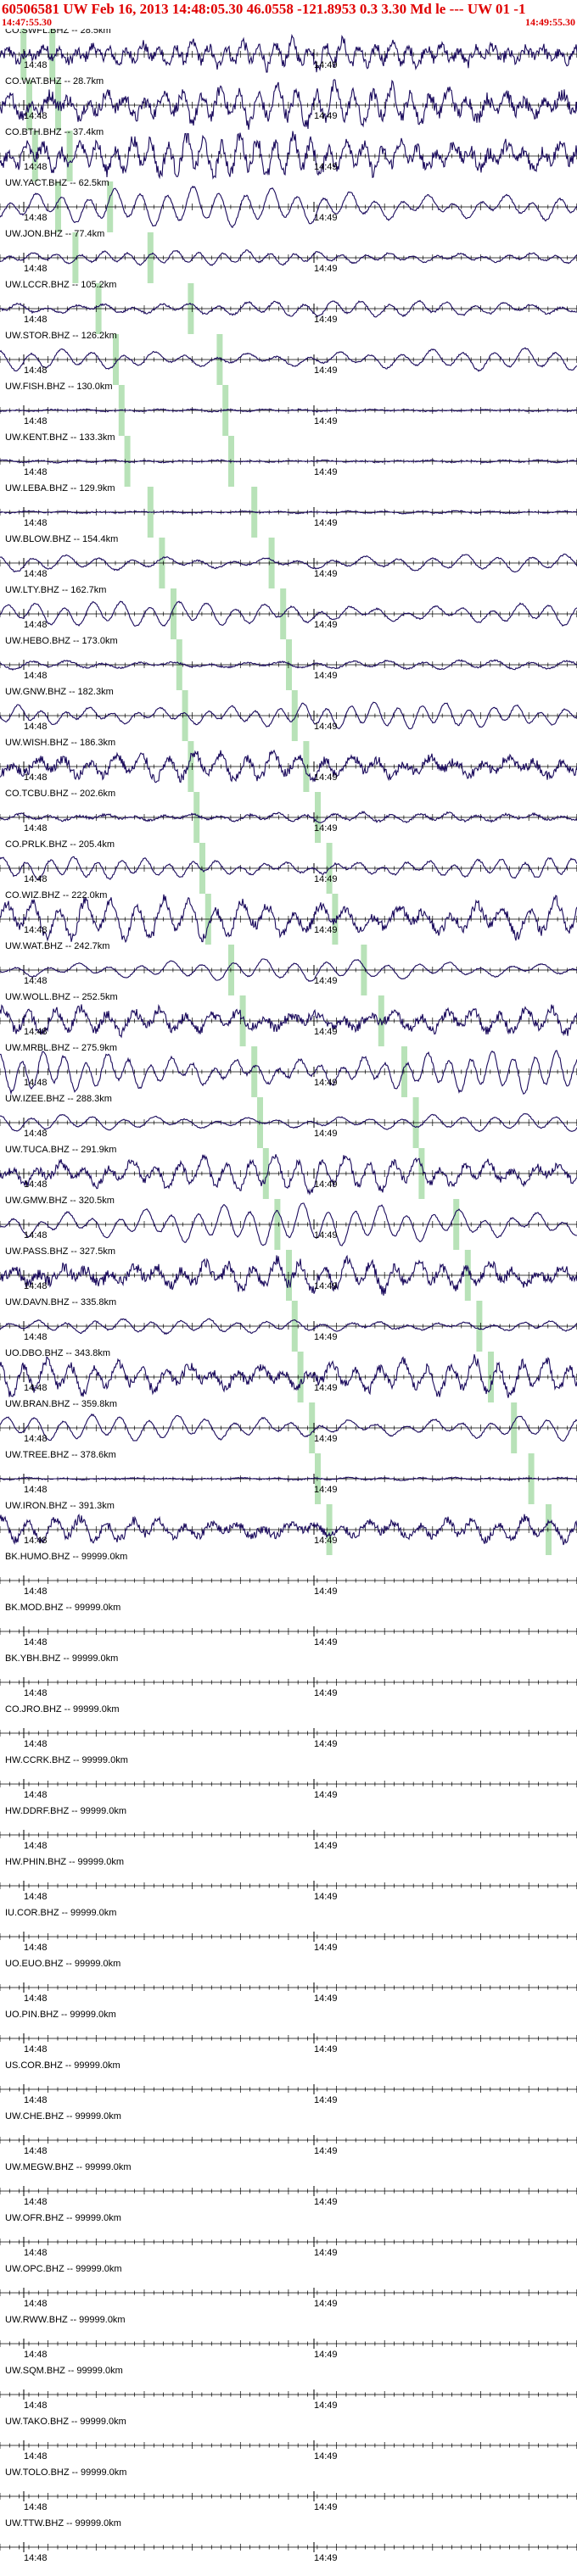  What do you see at coordinates (62, 997) in the screenshot?
I see `station-label: UW.WOLL.BHZ -- 252.5km` at bounding box center [62, 997].